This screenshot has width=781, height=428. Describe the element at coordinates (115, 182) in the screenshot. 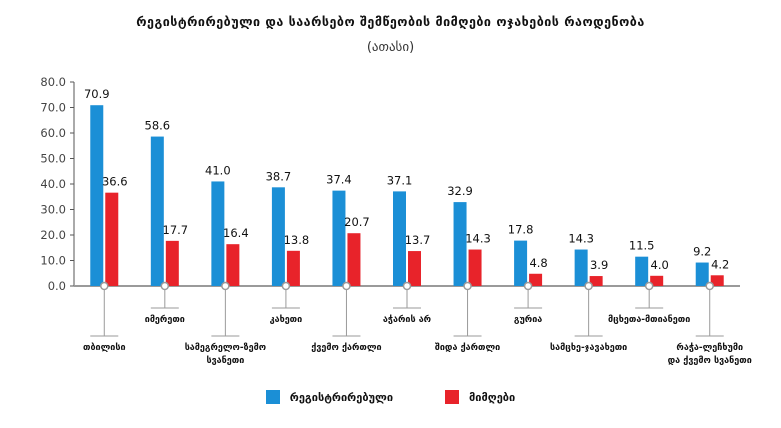

I see `value-label-recipients: 36.6` at that location.